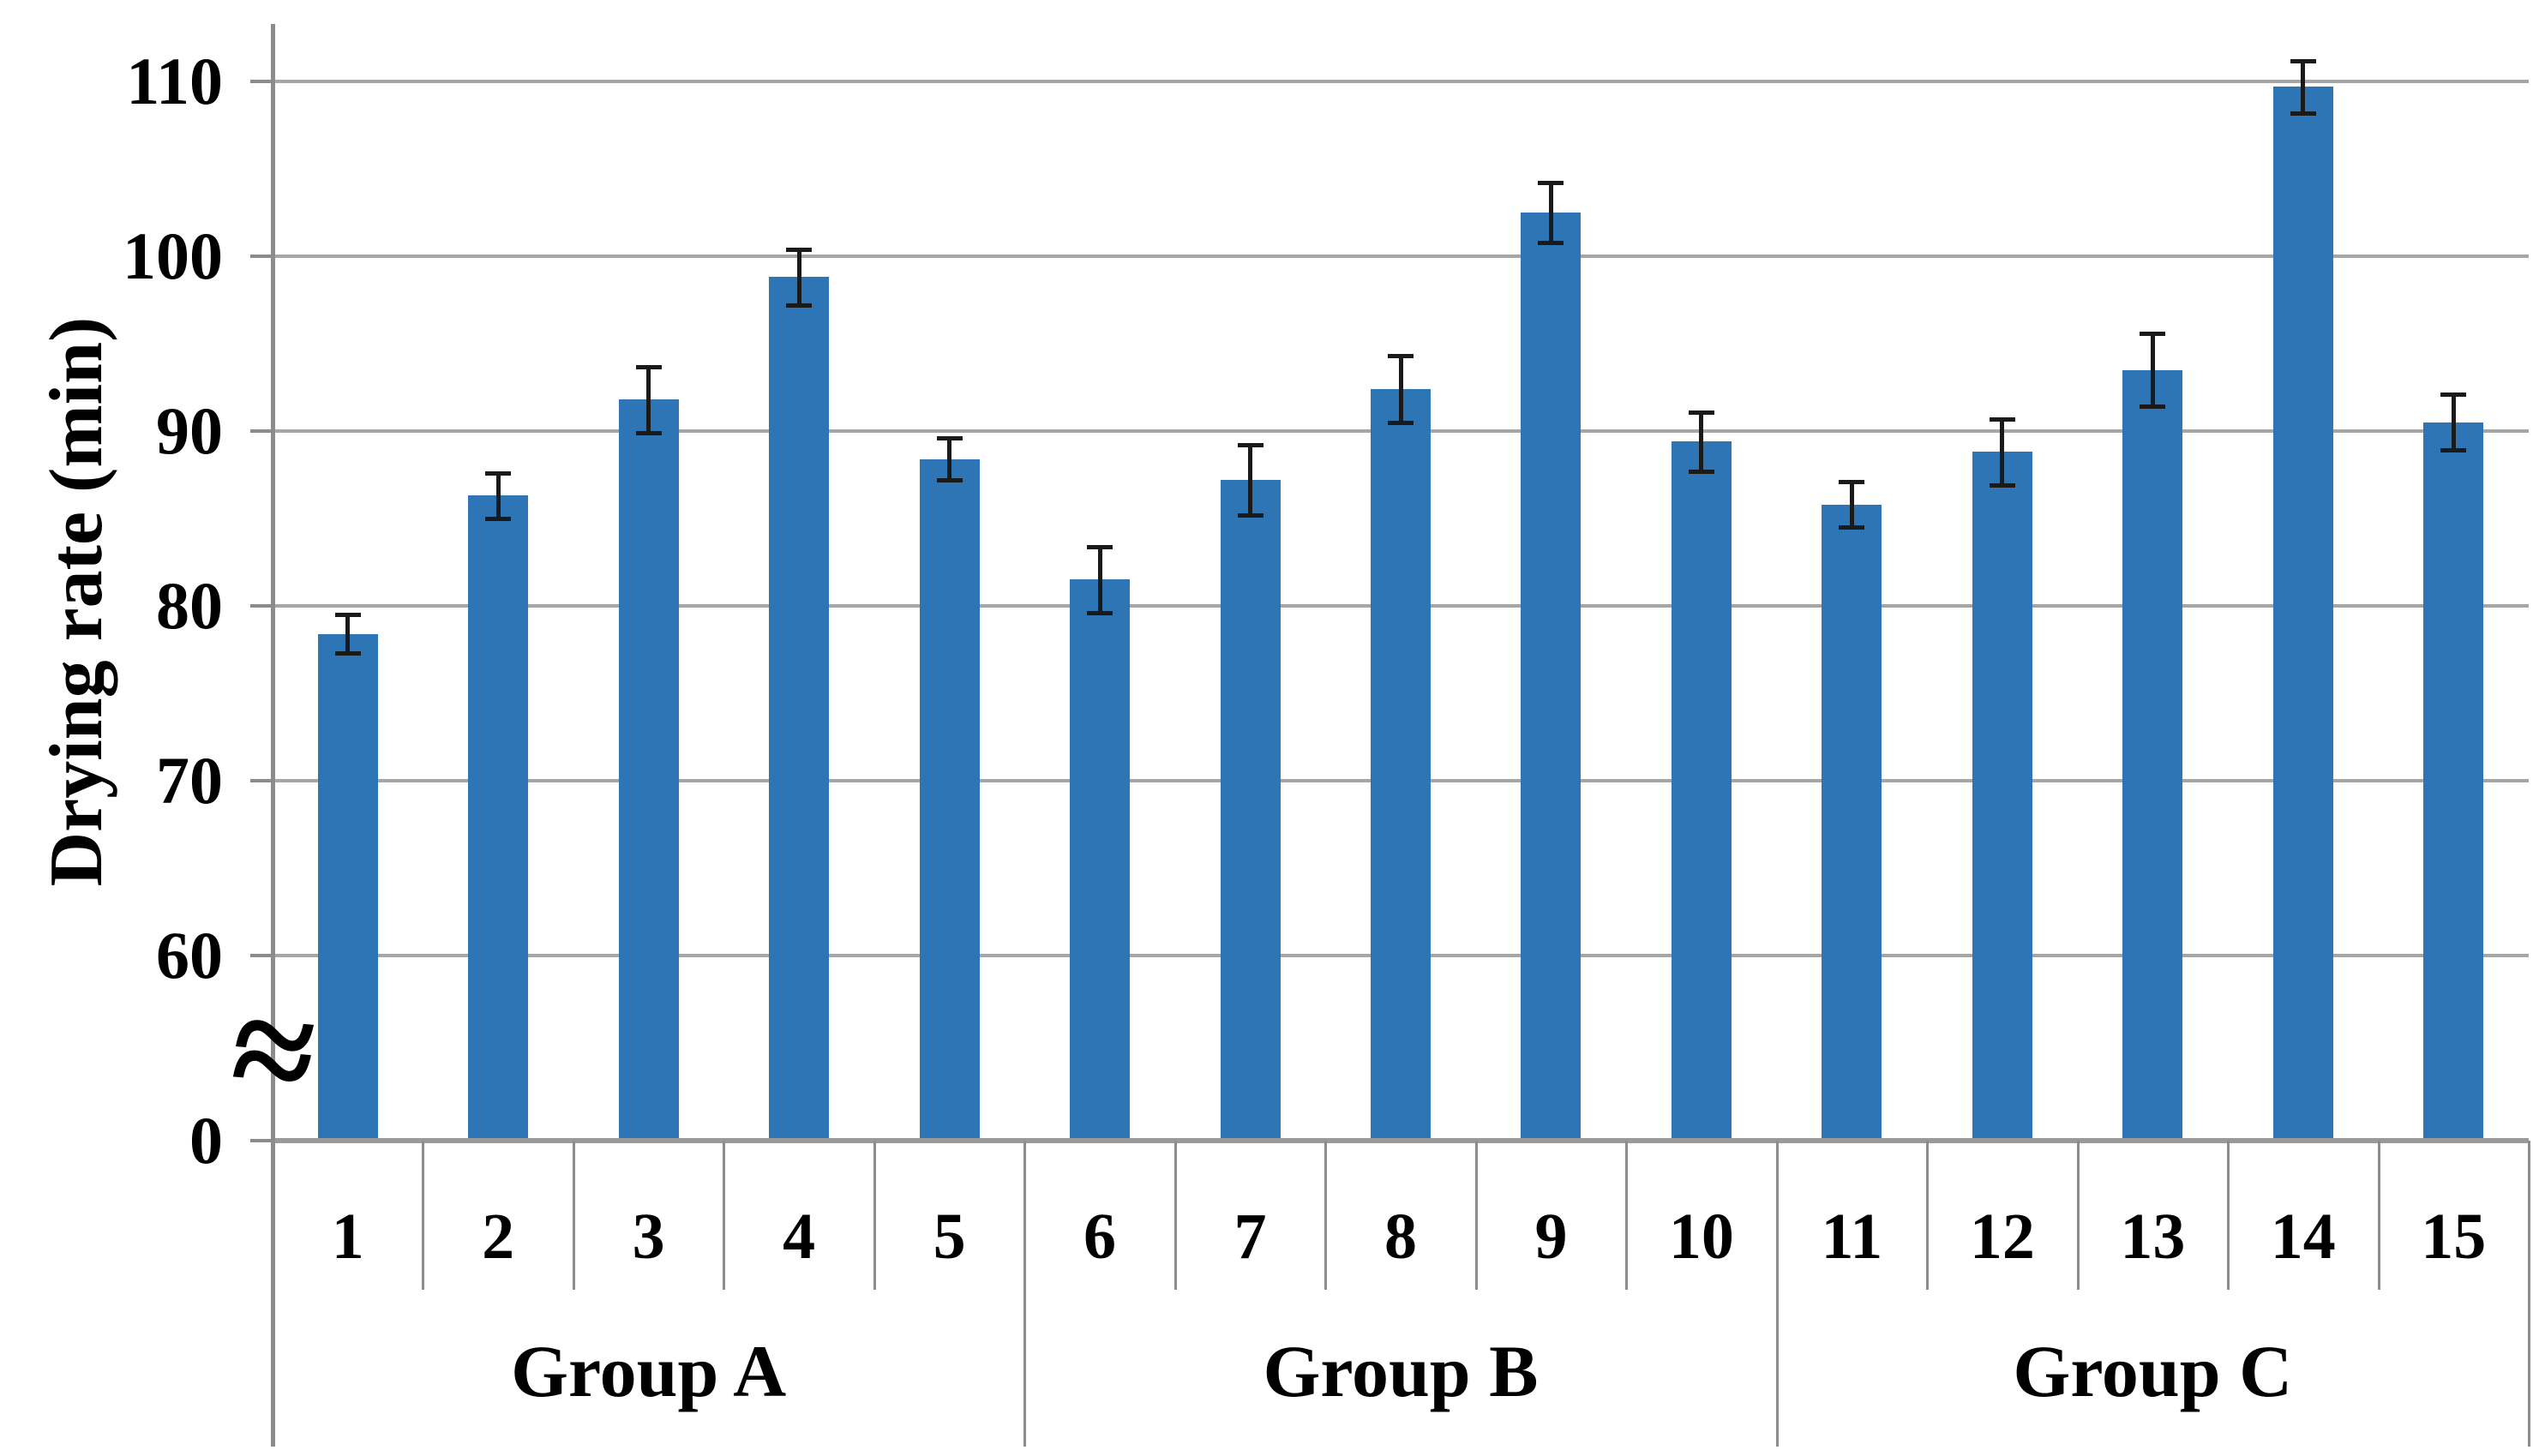 This screenshot has width=2545, height=1456. I want to click on x-category-label-11: 11, so click(1852, 1237).